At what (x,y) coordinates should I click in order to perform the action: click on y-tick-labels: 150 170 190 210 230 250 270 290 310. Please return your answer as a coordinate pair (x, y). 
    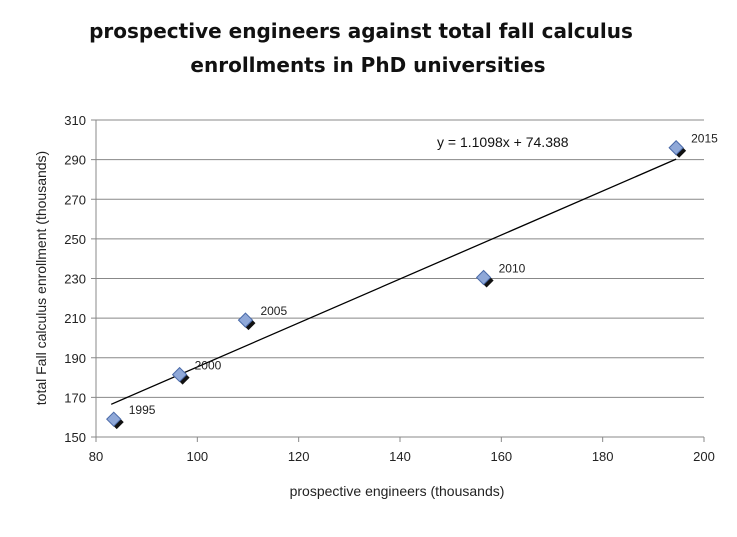
    Looking at the image, I should click on (75, 279).